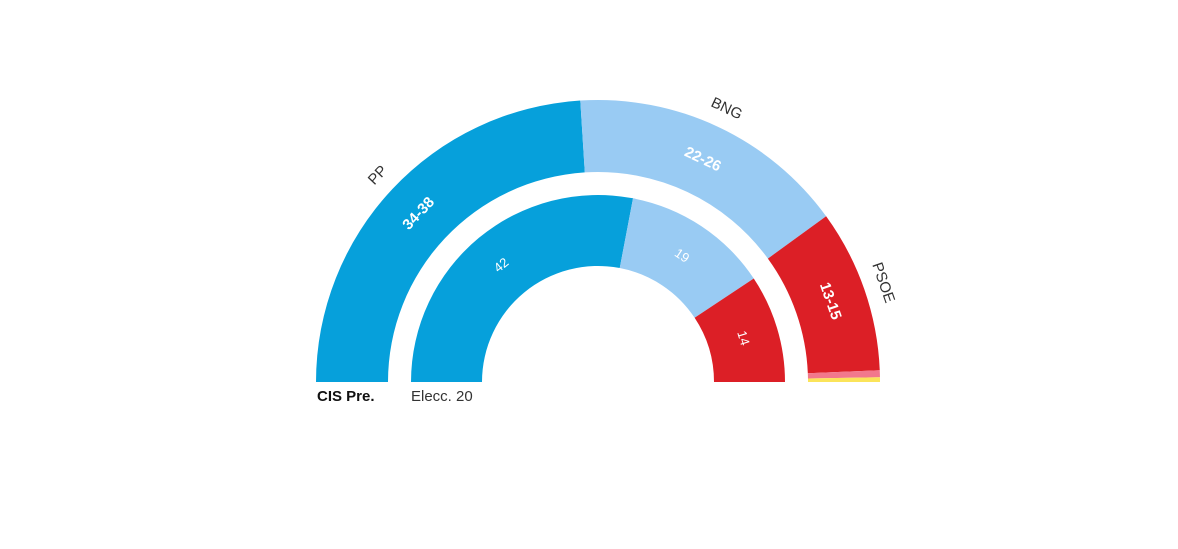 This screenshot has width=1178, height=549. What do you see at coordinates (726, 108) in the screenshot?
I see `party-label-bng: BNG` at bounding box center [726, 108].